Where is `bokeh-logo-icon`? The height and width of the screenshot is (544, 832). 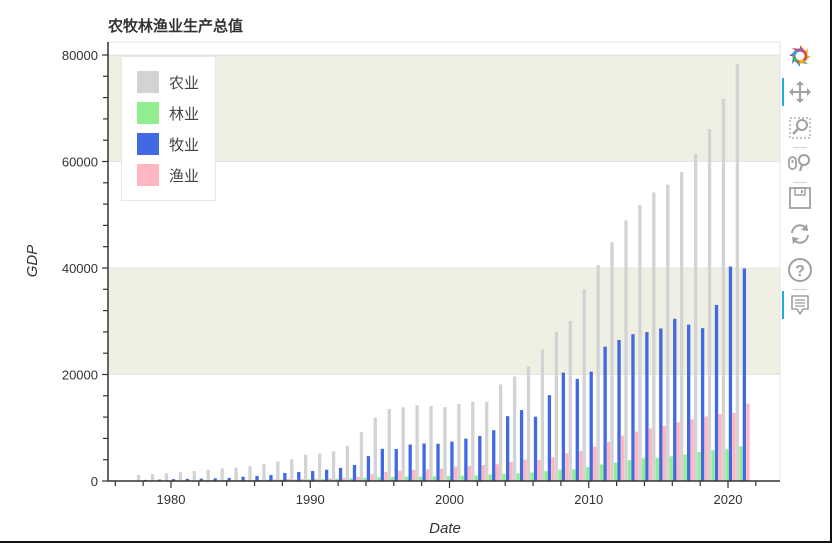 bokeh-logo-icon is located at coordinates (800, 56).